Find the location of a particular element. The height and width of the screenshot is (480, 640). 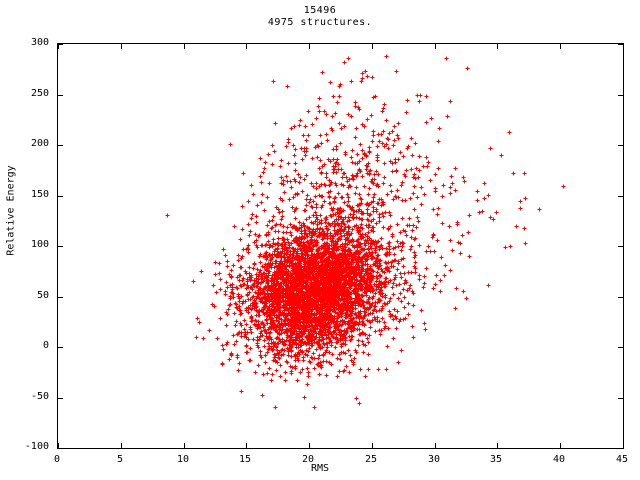

x-tick-label: 0 is located at coordinates (57, 459).